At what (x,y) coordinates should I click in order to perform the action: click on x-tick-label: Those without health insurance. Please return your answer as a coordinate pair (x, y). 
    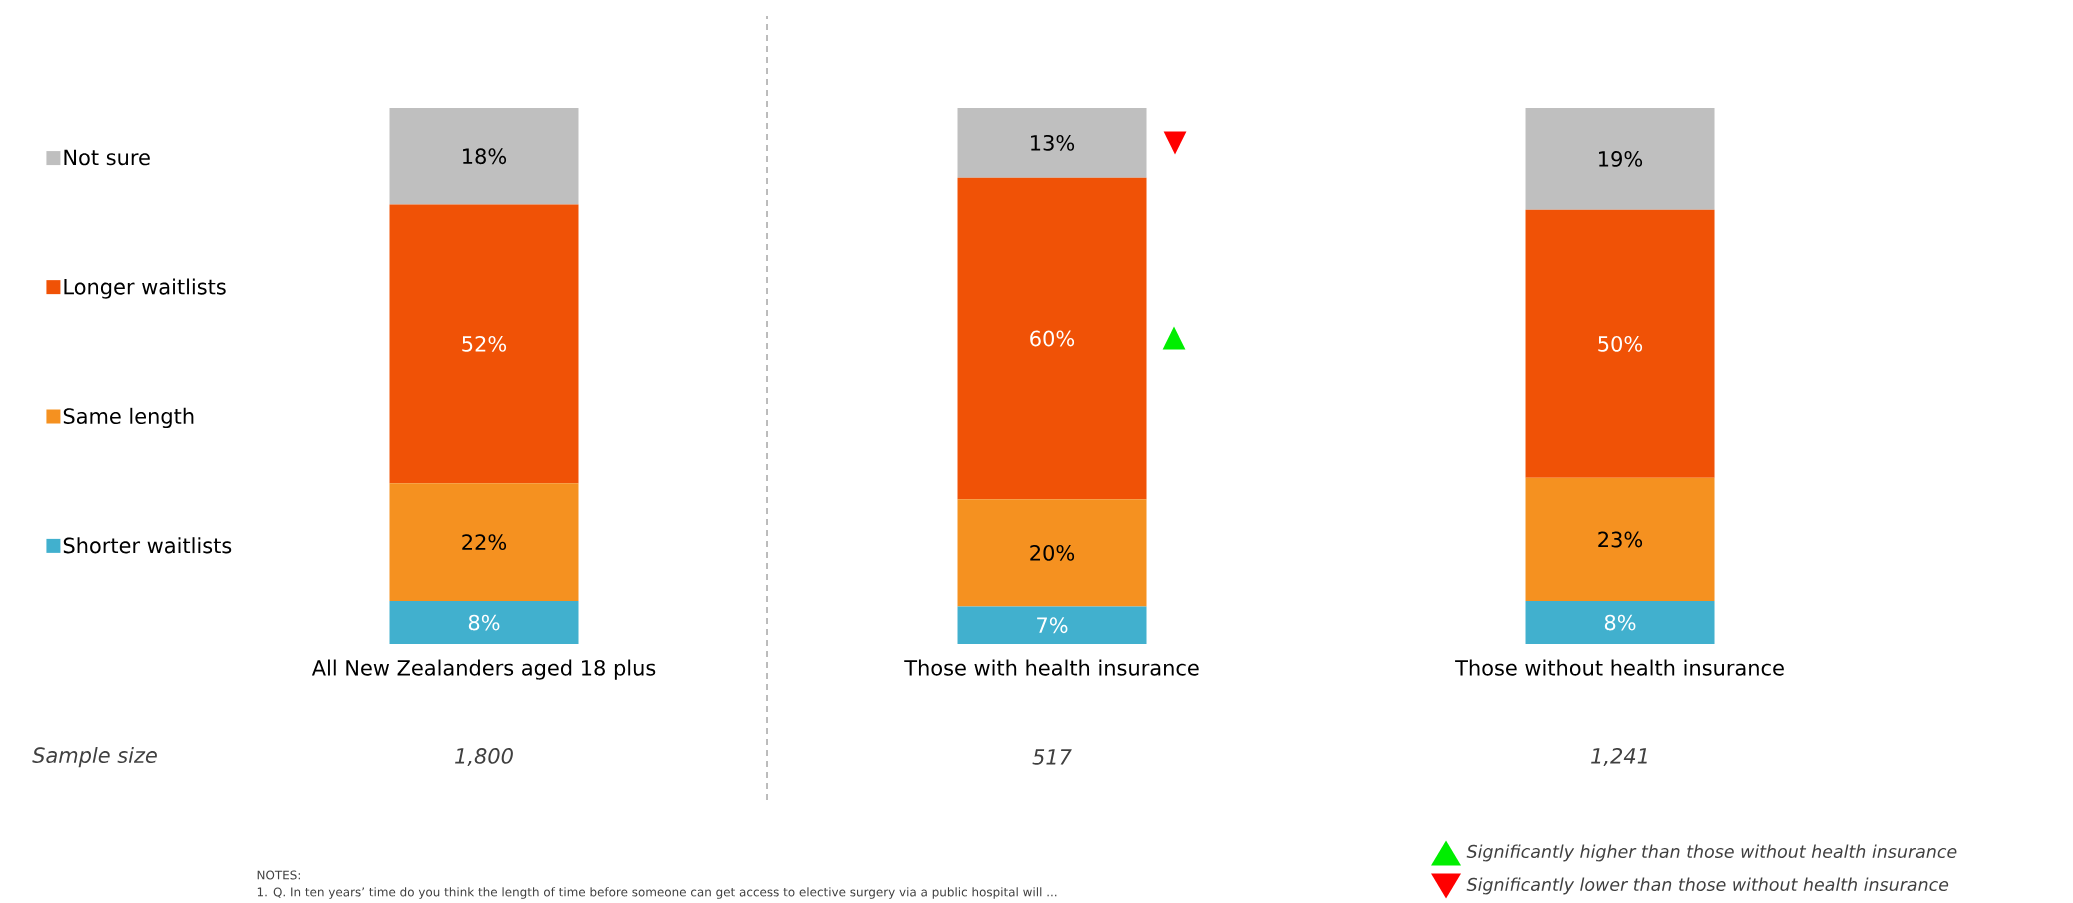
    Looking at the image, I should click on (1619, 667).